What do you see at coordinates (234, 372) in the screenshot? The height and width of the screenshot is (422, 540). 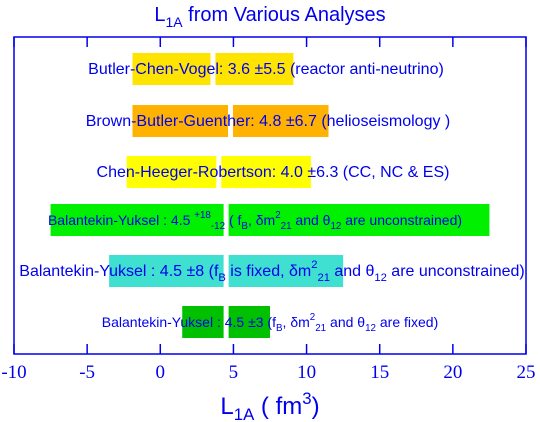 I see `x-tick-label-3: 5` at bounding box center [234, 372].